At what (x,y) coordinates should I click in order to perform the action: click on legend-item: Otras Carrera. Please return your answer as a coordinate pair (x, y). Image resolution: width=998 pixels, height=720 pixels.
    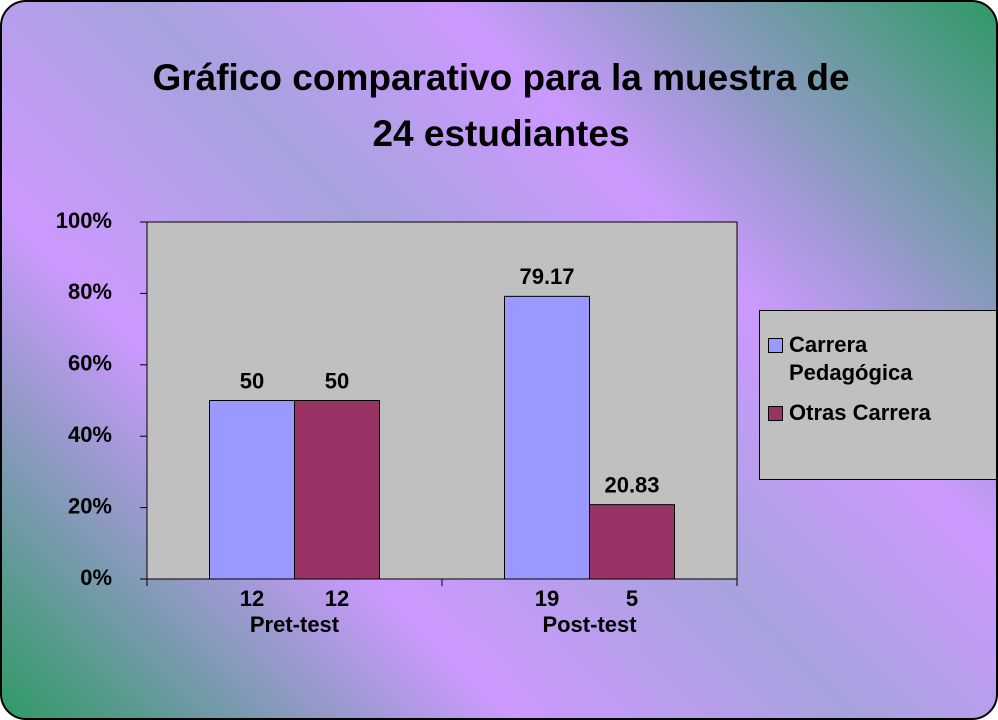
    Looking at the image, I should click on (882, 413).